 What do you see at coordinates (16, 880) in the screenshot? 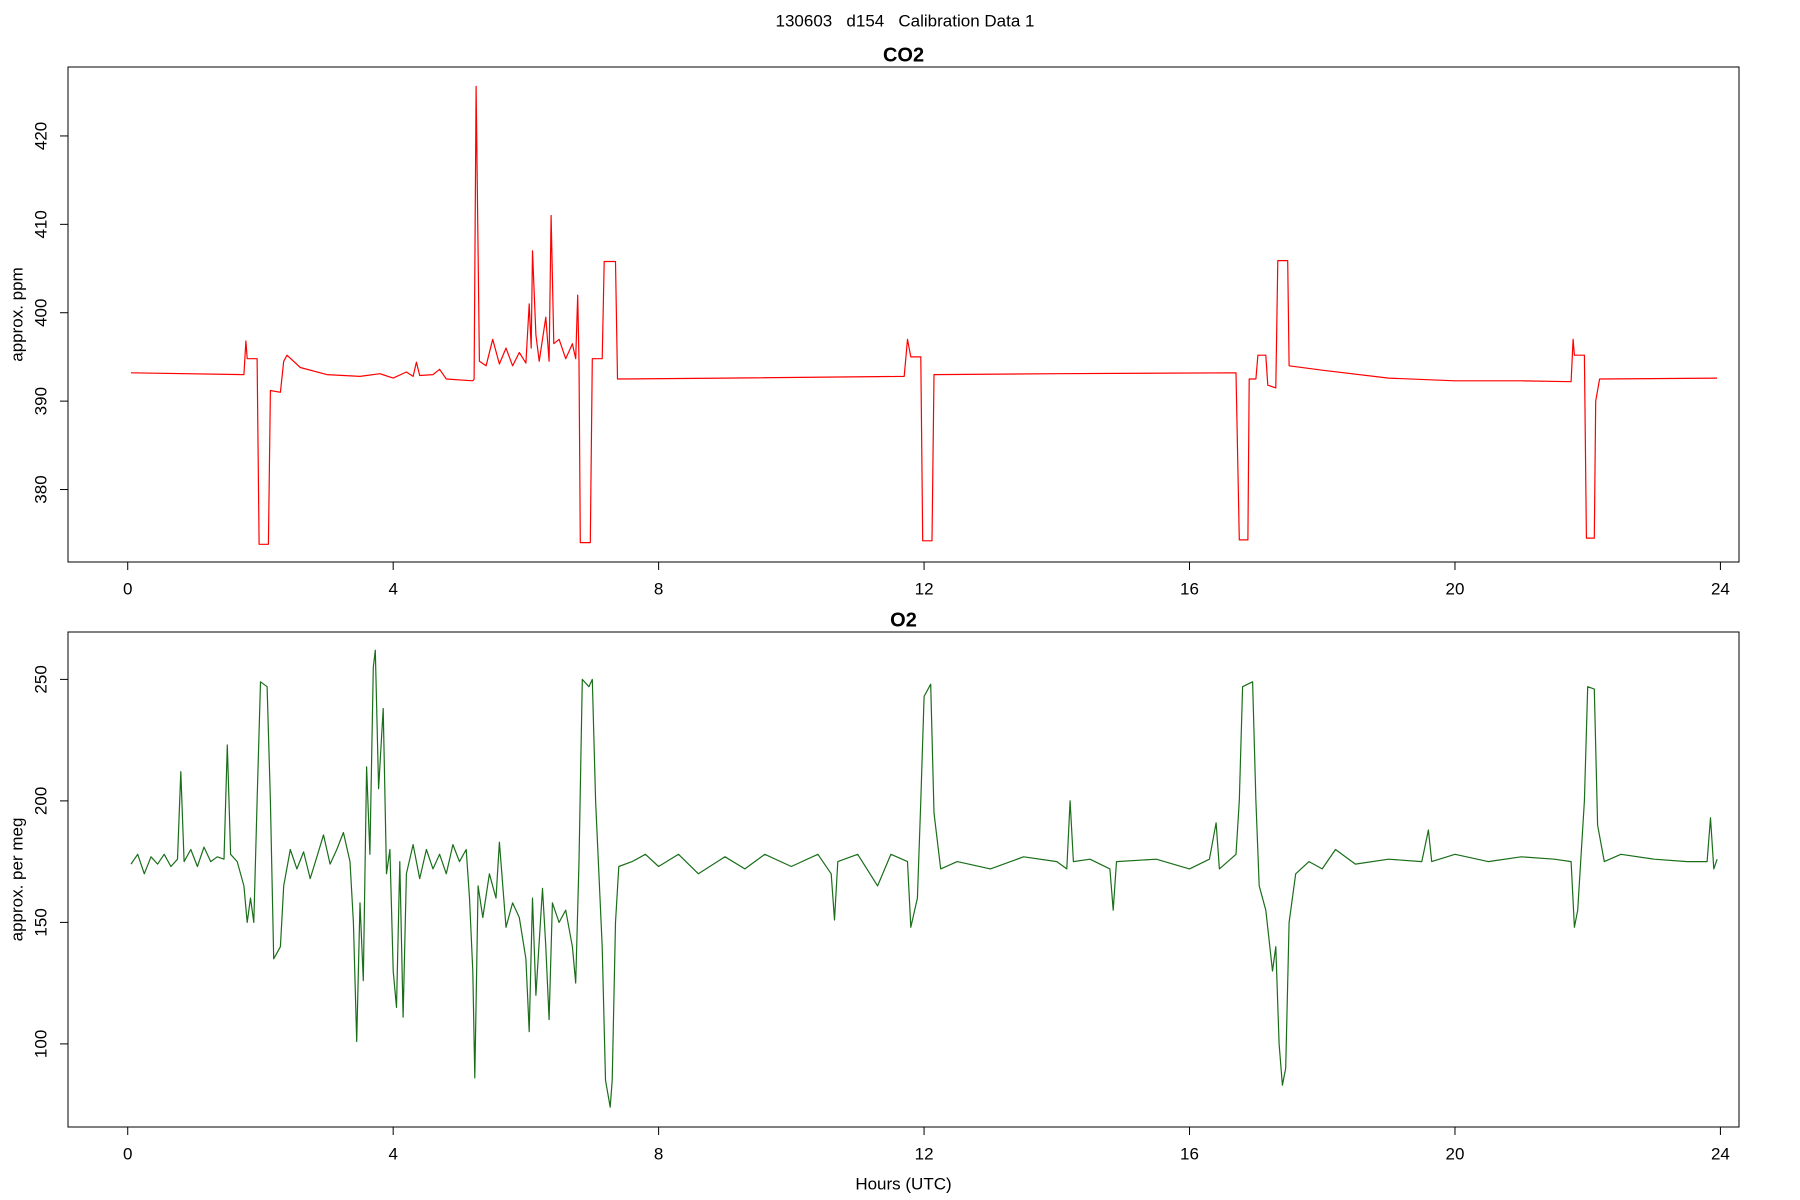
I see `y-axis-label: approx. per meg` at bounding box center [16, 880].